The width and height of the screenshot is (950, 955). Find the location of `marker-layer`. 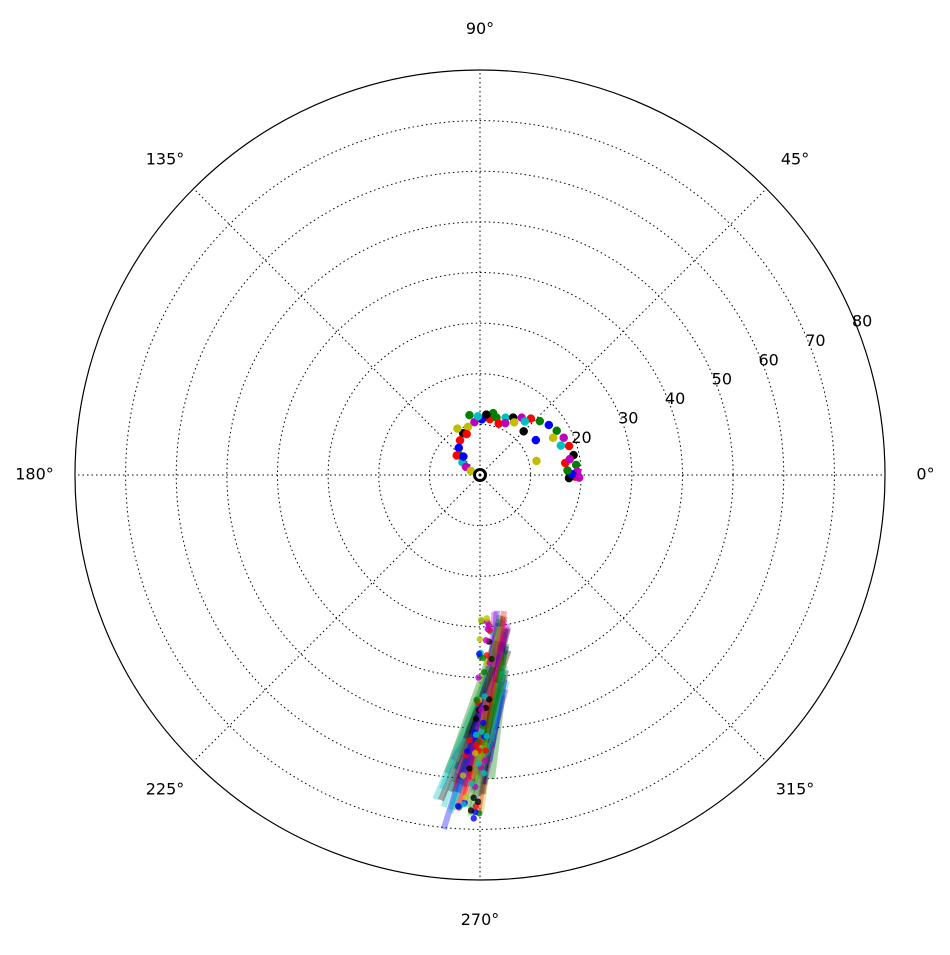

marker-layer is located at coordinates (518, 615).